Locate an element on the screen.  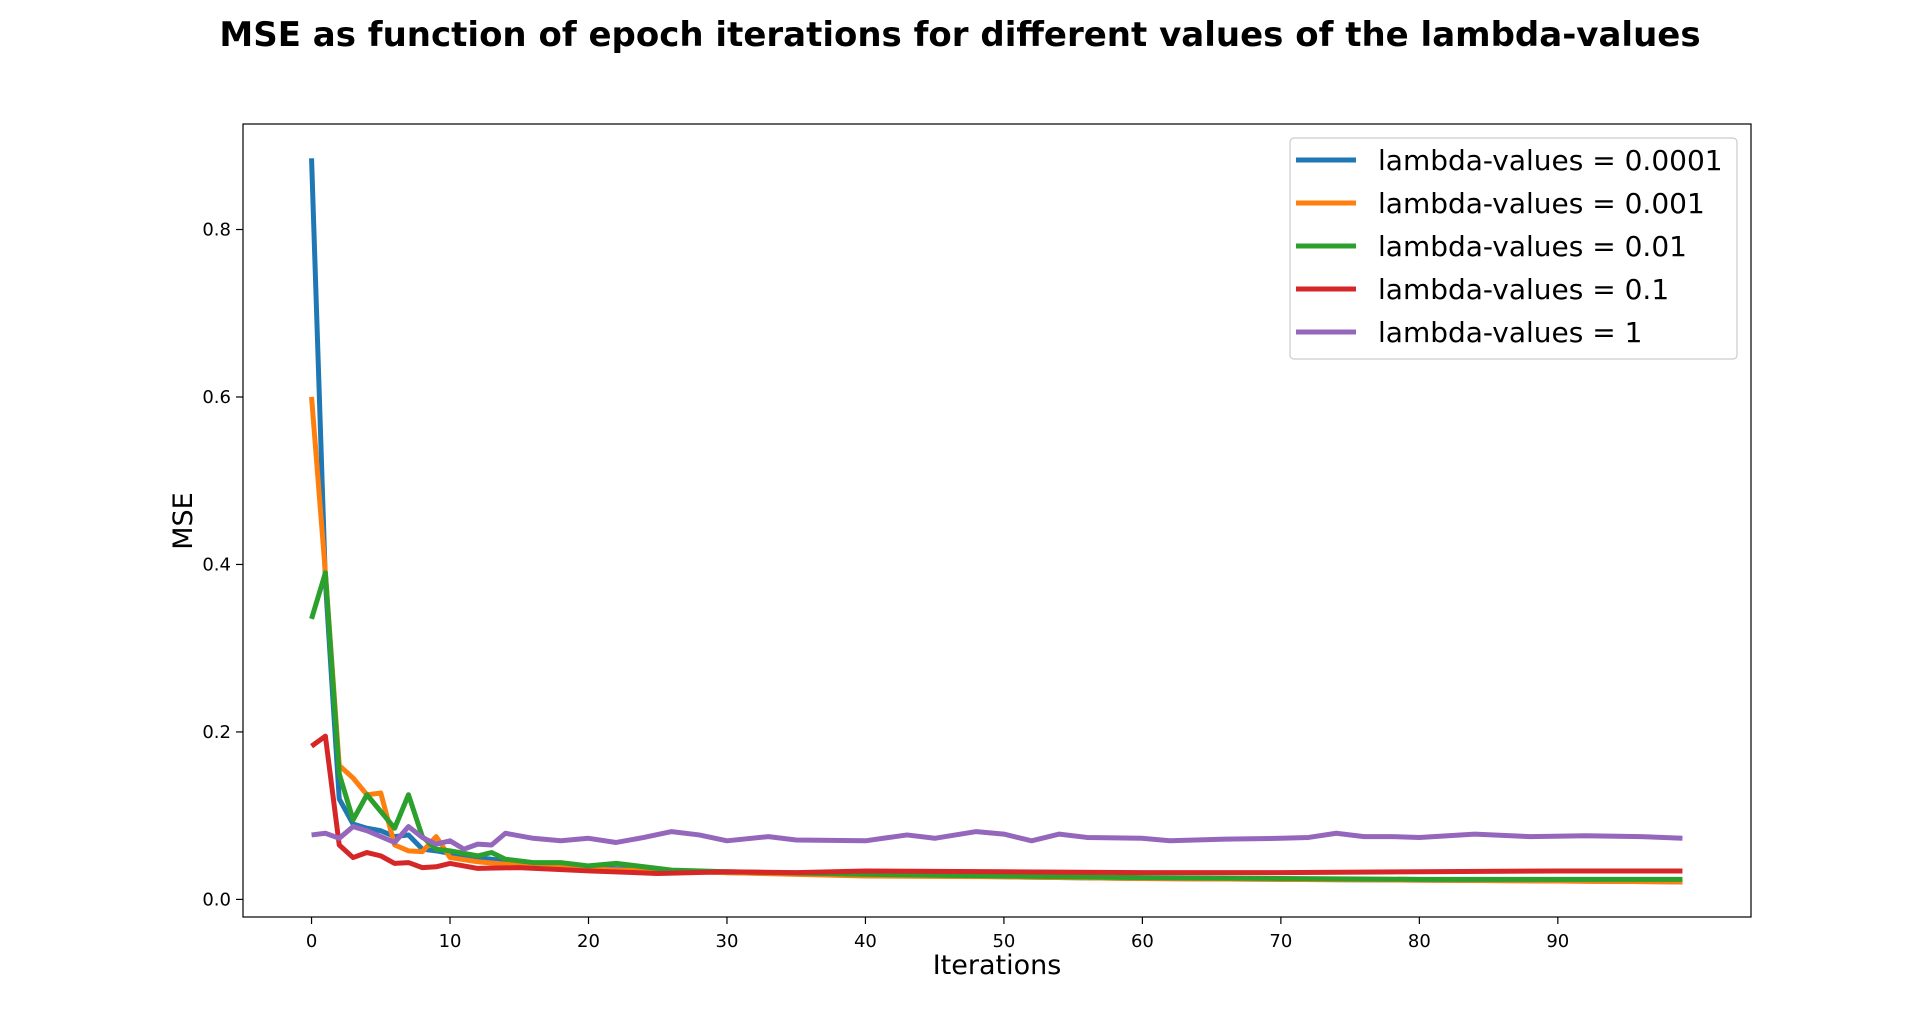
x-axis: 0 10 20 30 40 50 60 70 80 90 is located at coordinates (937, 934).